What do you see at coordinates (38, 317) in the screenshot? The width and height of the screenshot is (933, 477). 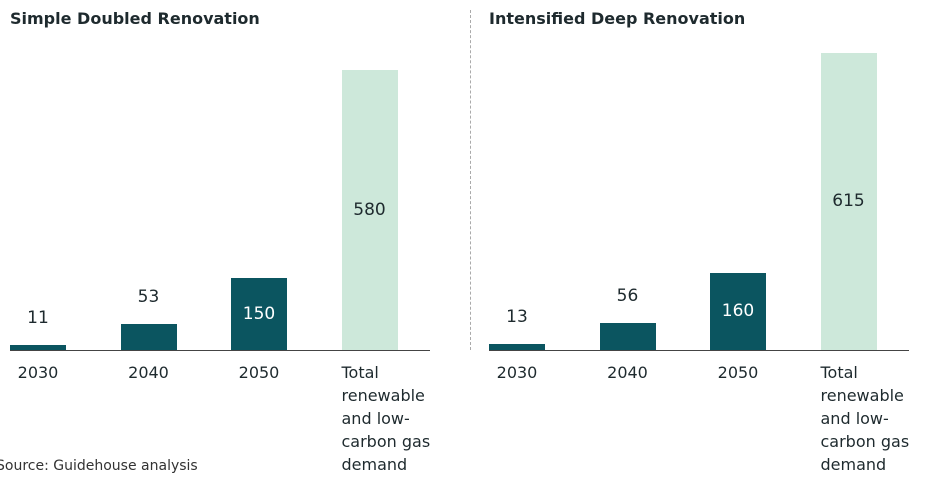 I see `value-label: 11` at bounding box center [38, 317].